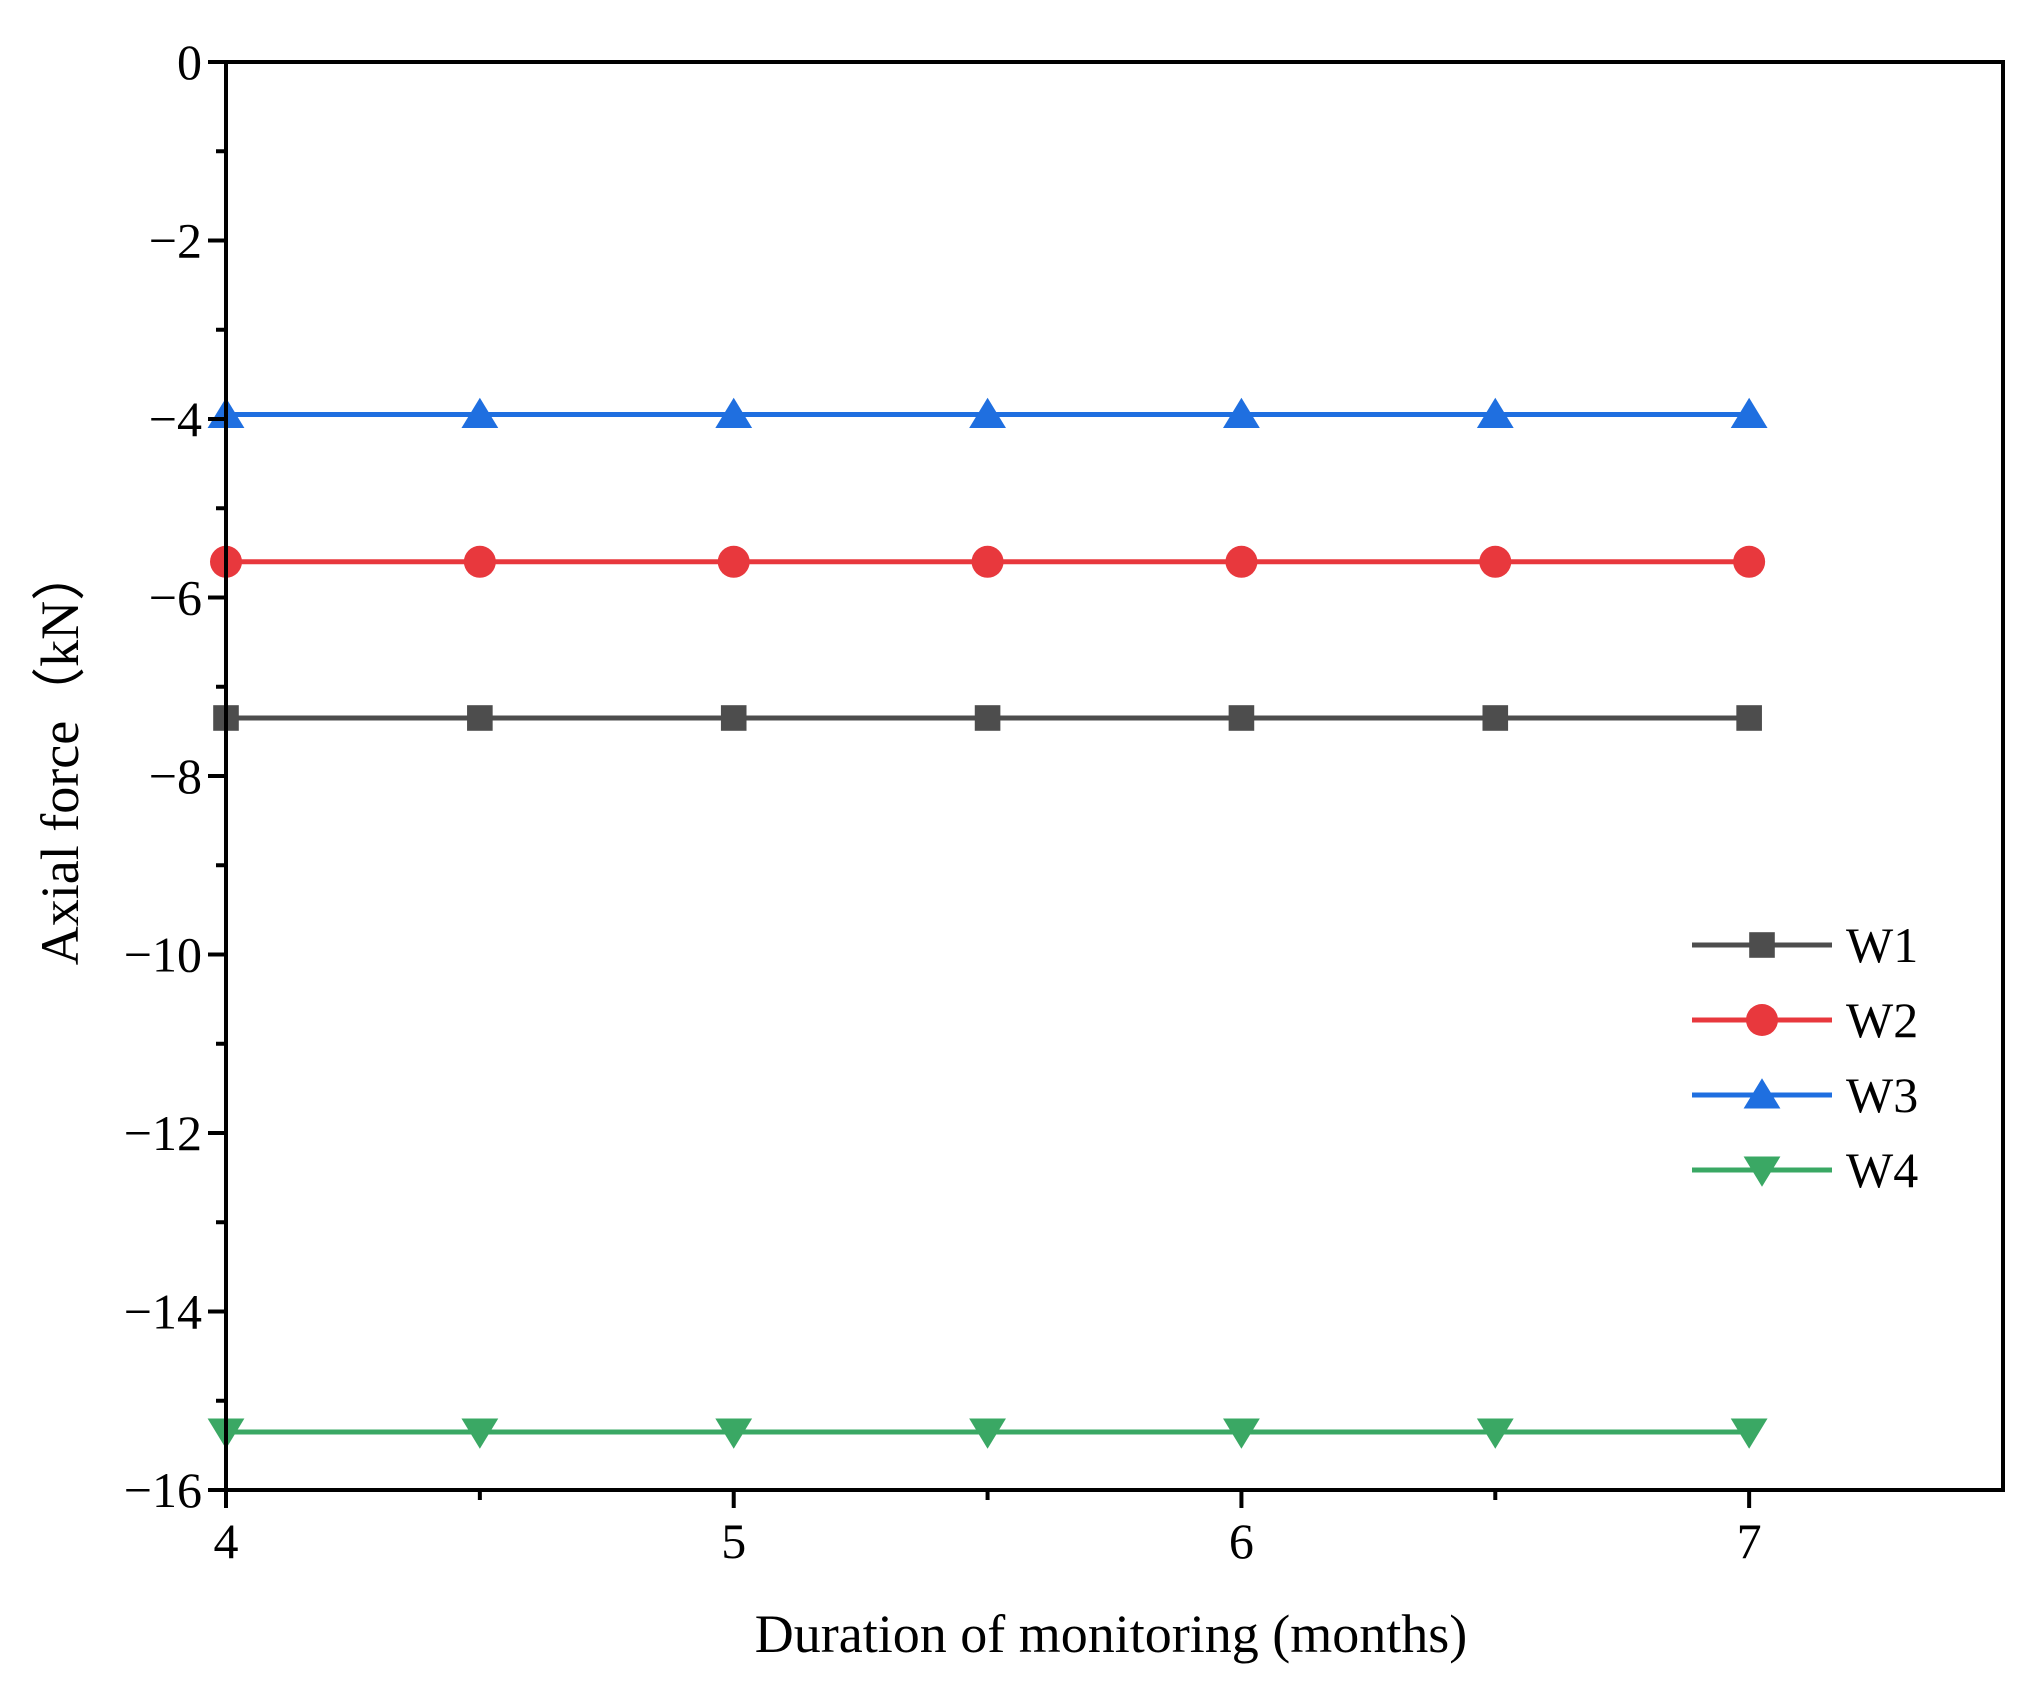 This screenshot has width=2019, height=1691. Describe the element at coordinates (1805, 1095) in the screenshot. I see `legend-item-w3: W3` at that location.